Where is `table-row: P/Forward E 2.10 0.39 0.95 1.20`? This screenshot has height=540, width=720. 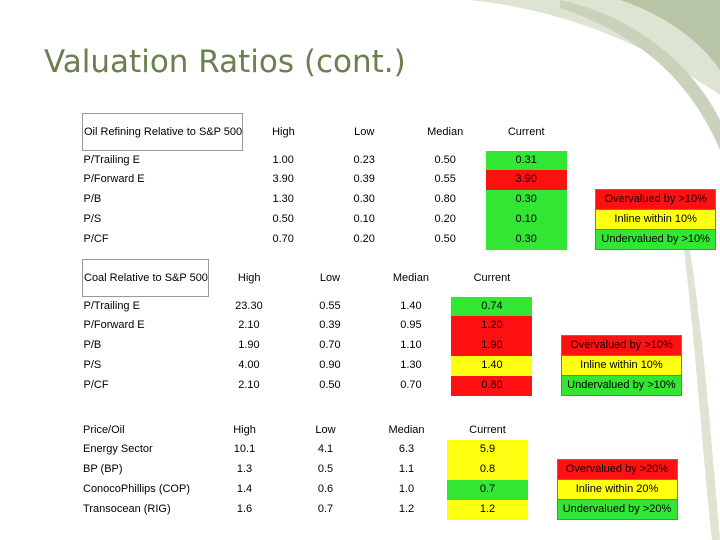 table-row: P/Forward E 2.10 0.39 0.95 1.20 is located at coordinates (382, 326).